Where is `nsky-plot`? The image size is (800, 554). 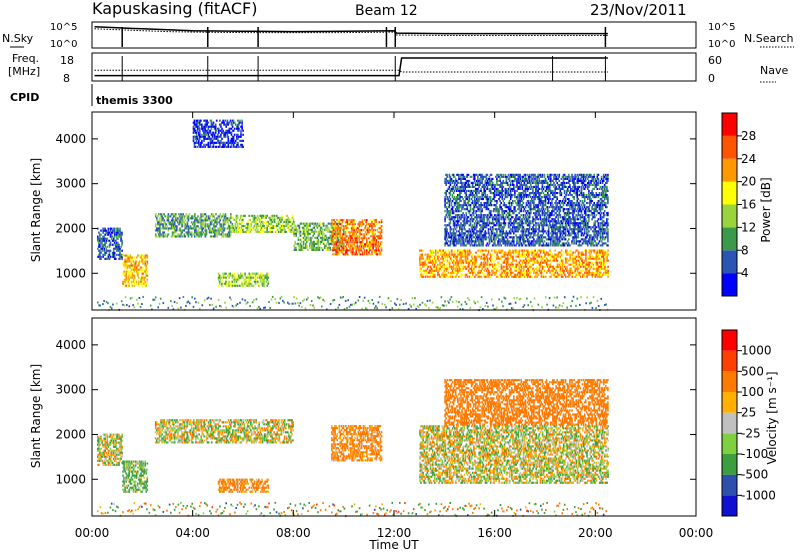
nsky-plot is located at coordinates (351, 36).